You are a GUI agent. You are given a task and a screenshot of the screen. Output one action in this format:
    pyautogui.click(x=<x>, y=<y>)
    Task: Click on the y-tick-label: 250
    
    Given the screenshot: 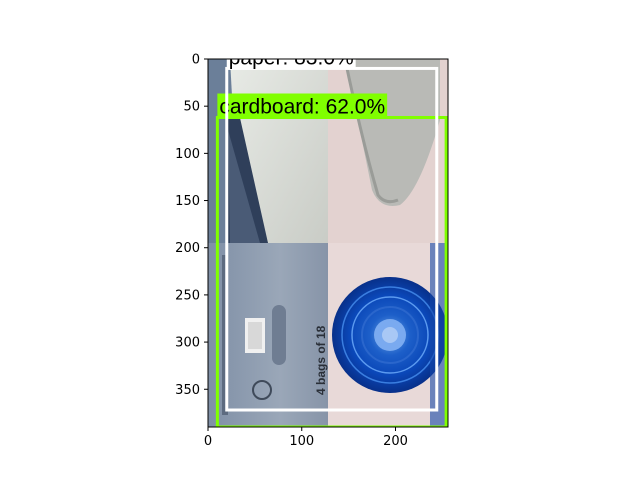 What is the action you would take?
    pyautogui.click(x=187, y=295)
    